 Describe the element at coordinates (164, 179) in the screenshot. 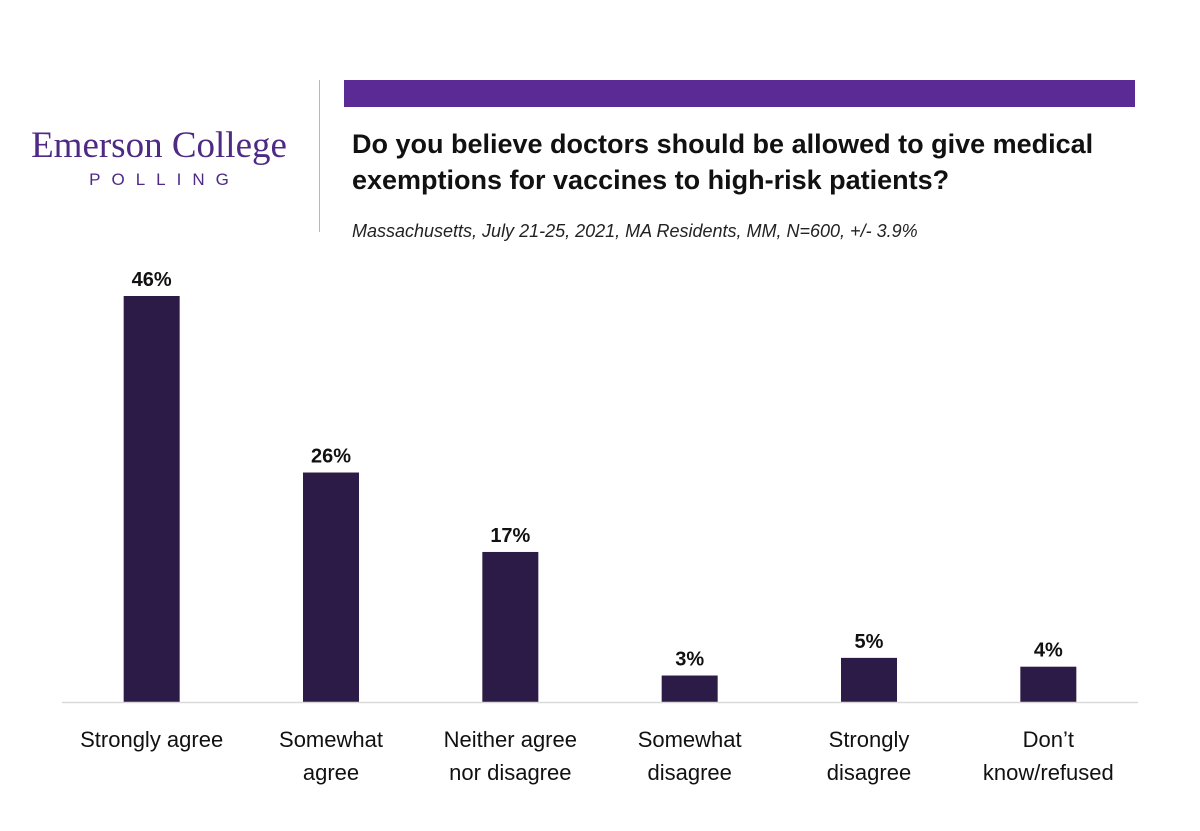

I see `logo-subtitle: POLLING` at that location.